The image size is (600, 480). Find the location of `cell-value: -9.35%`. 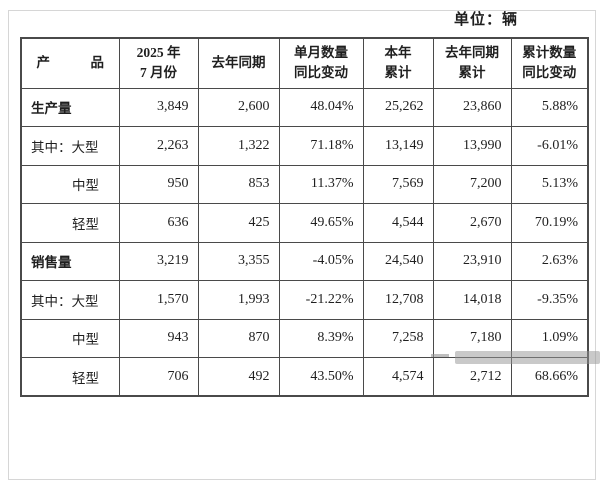

cell-value: -9.35% is located at coordinates (549, 300).